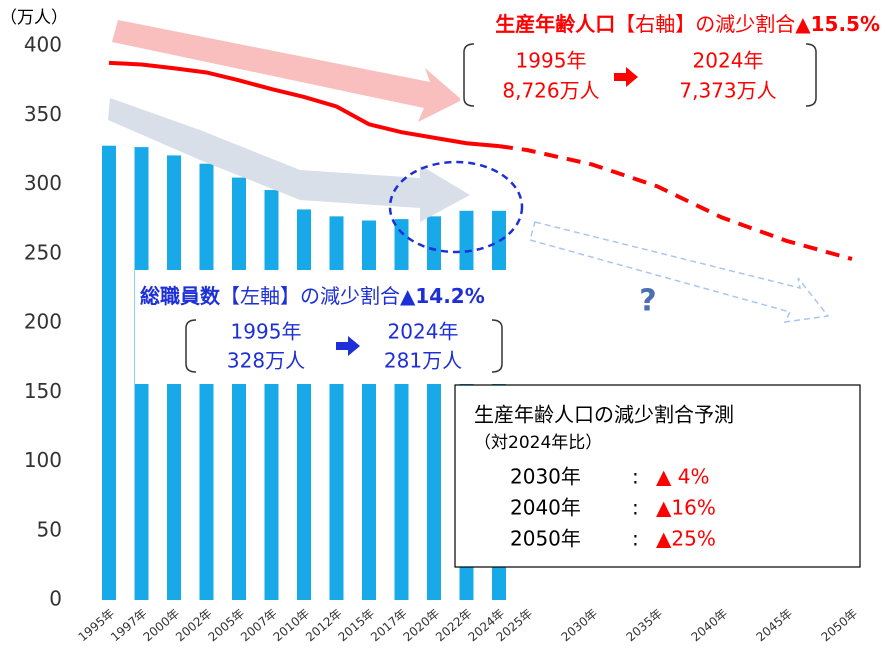 This screenshot has width=885, height=663. What do you see at coordinates (162, 625) in the screenshot?
I see `x-tick-label: 2000年` at bounding box center [162, 625].